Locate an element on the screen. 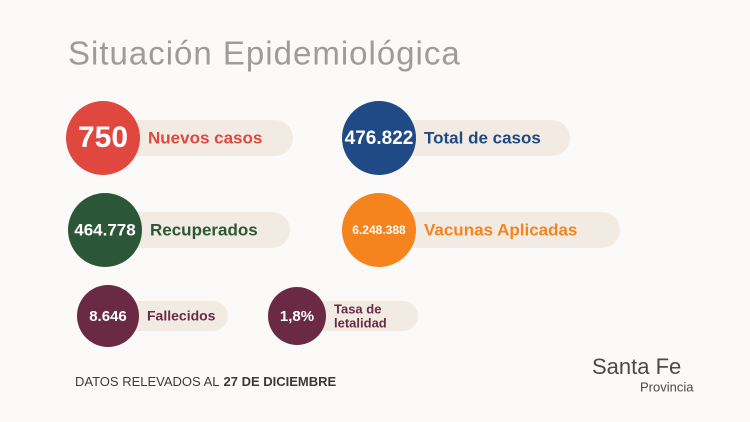 This screenshot has width=750, height=422. stat-label: Fallecidos is located at coordinates (181, 316).